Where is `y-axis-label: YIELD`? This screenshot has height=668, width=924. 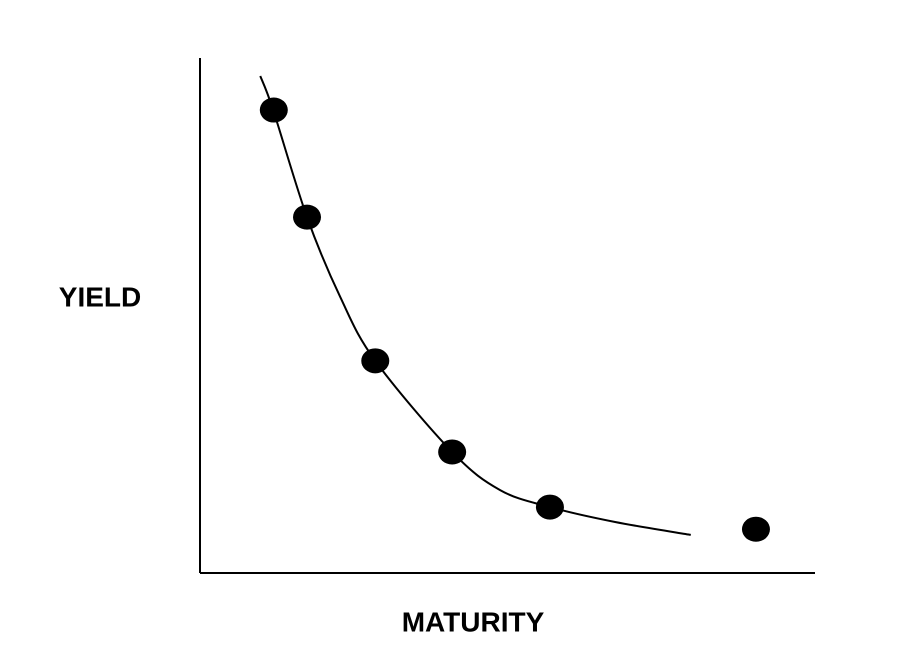
y-axis-label: YIELD is located at coordinates (100, 296).